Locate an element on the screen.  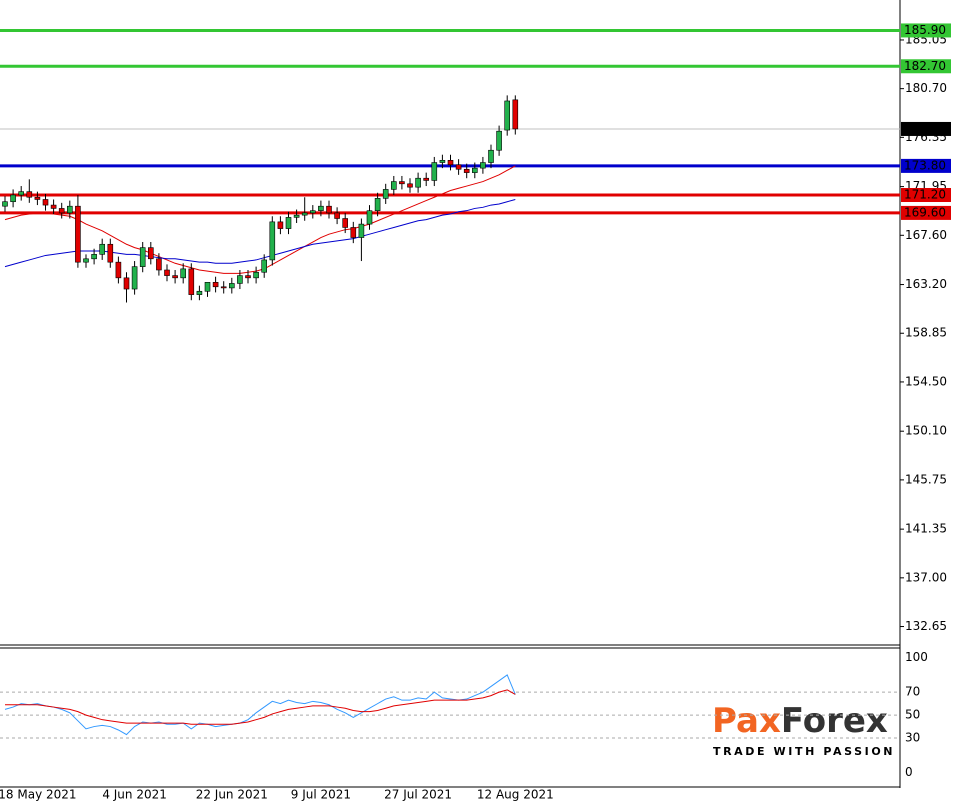
y-tick-label: 158.85 is located at coordinates (926, 333).